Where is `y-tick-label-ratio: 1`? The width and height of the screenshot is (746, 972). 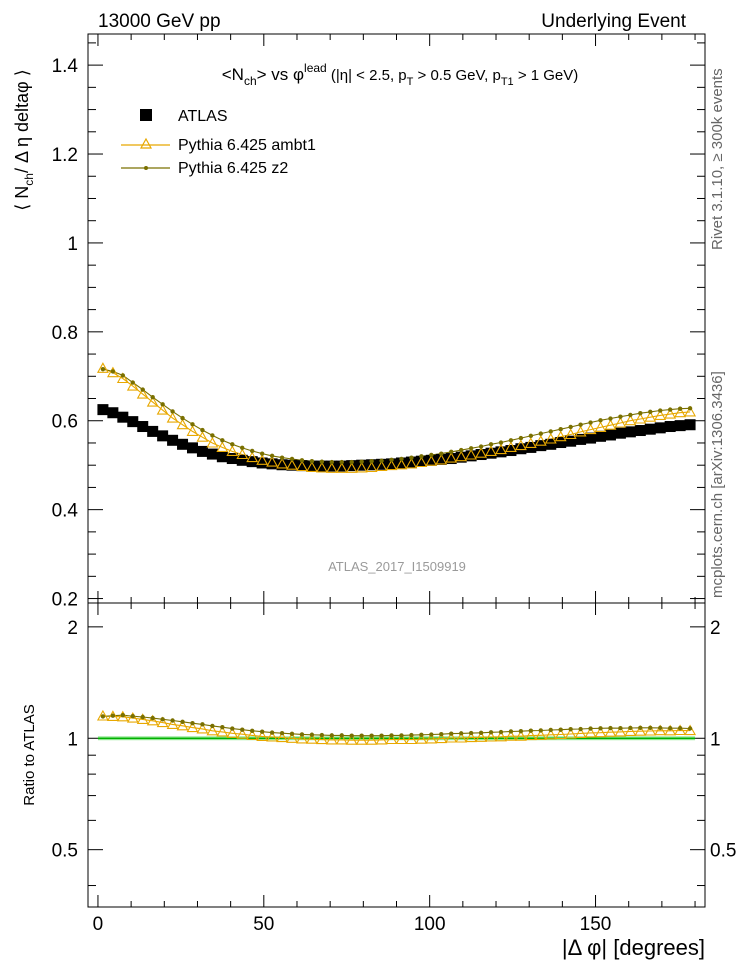 y-tick-label-ratio: 1 is located at coordinates (72, 739).